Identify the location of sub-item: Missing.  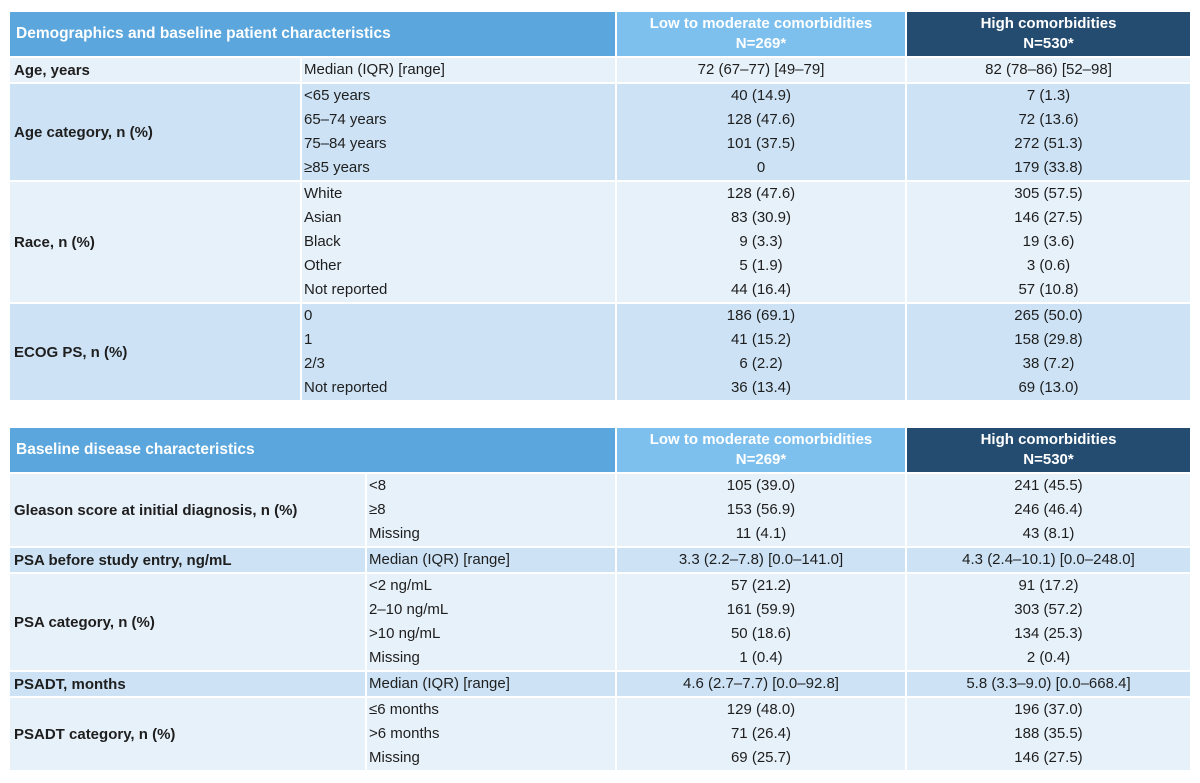
(394, 657).